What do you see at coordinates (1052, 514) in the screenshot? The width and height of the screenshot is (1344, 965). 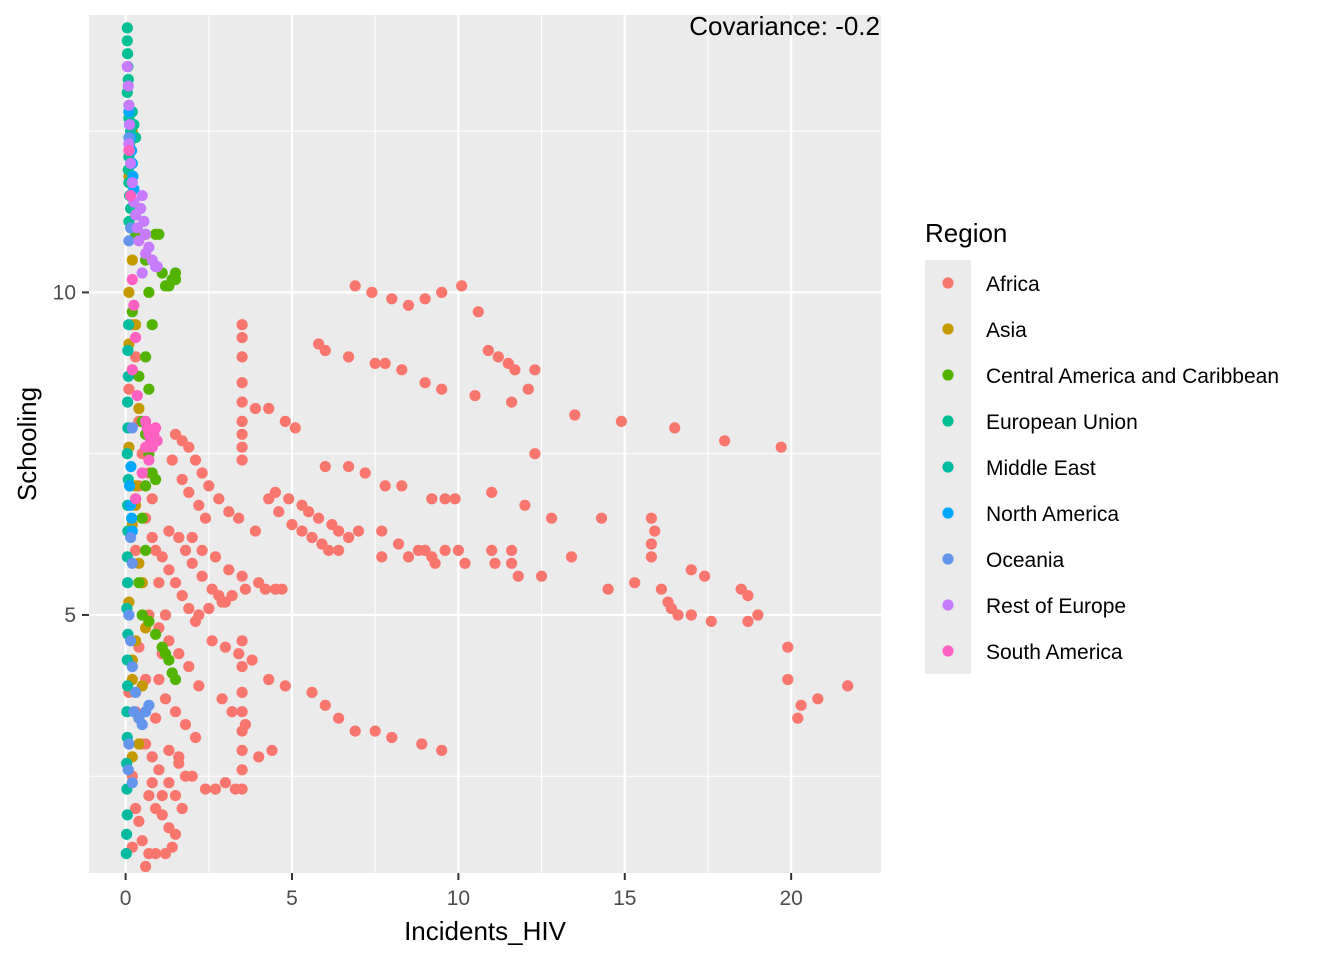 I see `legend-label: North America` at bounding box center [1052, 514].